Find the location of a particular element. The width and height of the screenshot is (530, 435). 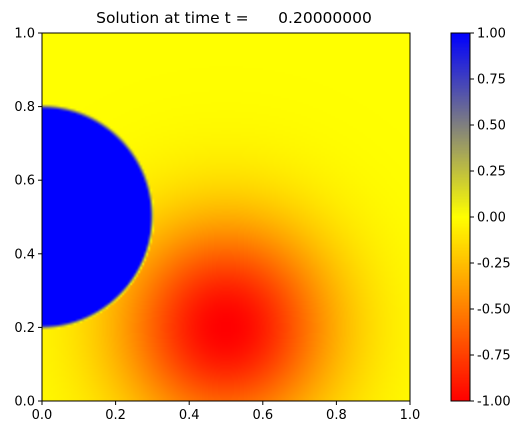

x-tick-label: 0.6 is located at coordinates (262, 415).